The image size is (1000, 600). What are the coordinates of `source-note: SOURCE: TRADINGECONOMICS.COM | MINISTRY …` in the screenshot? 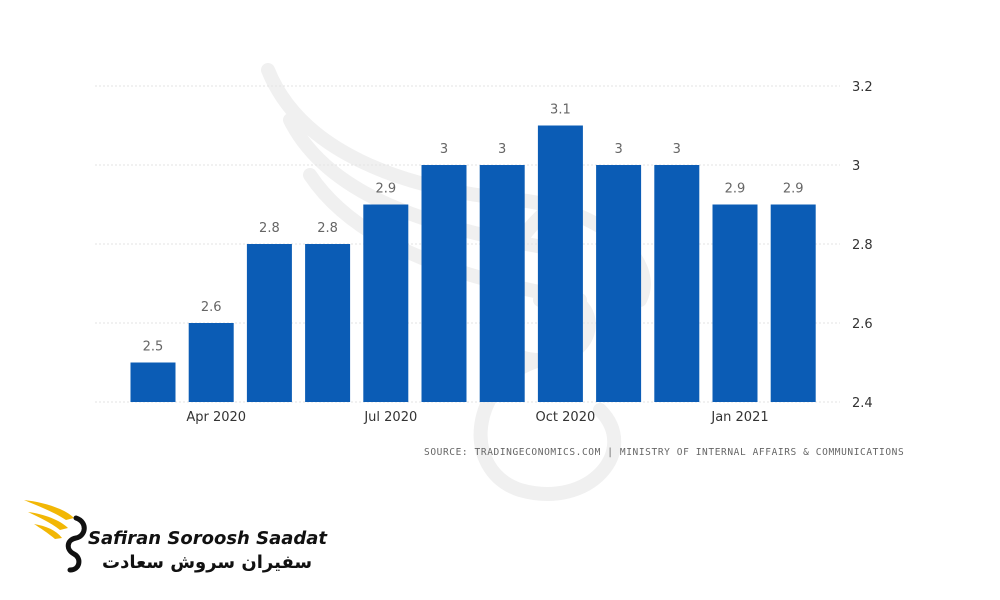 It's located at (664, 452).